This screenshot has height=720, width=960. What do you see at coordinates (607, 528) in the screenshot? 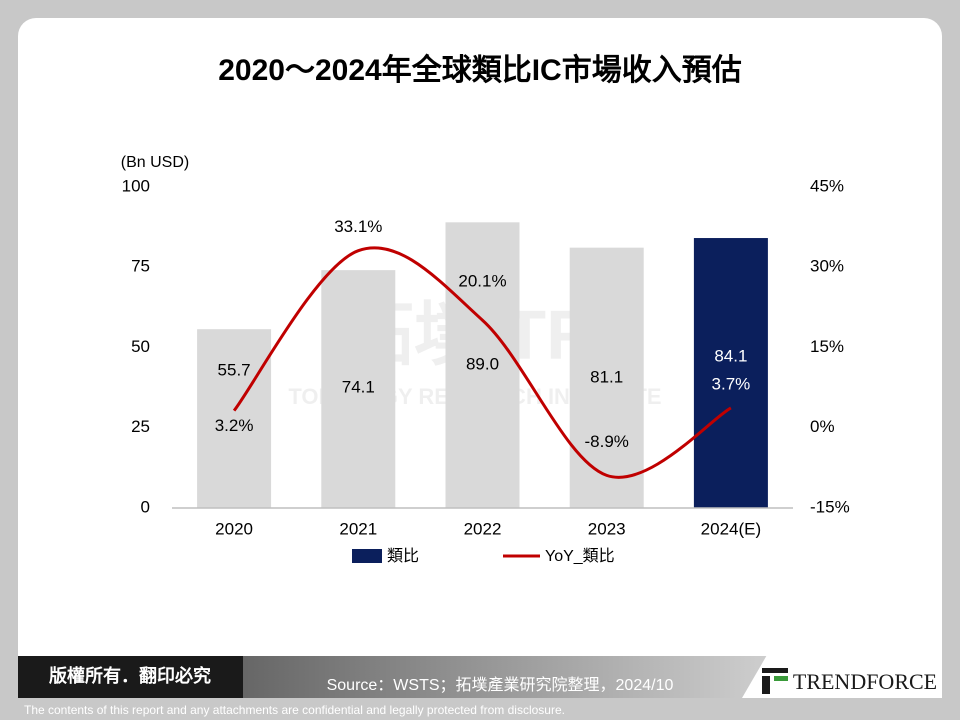
I see `x-tick-label: 2023` at bounding box center [607, 528].